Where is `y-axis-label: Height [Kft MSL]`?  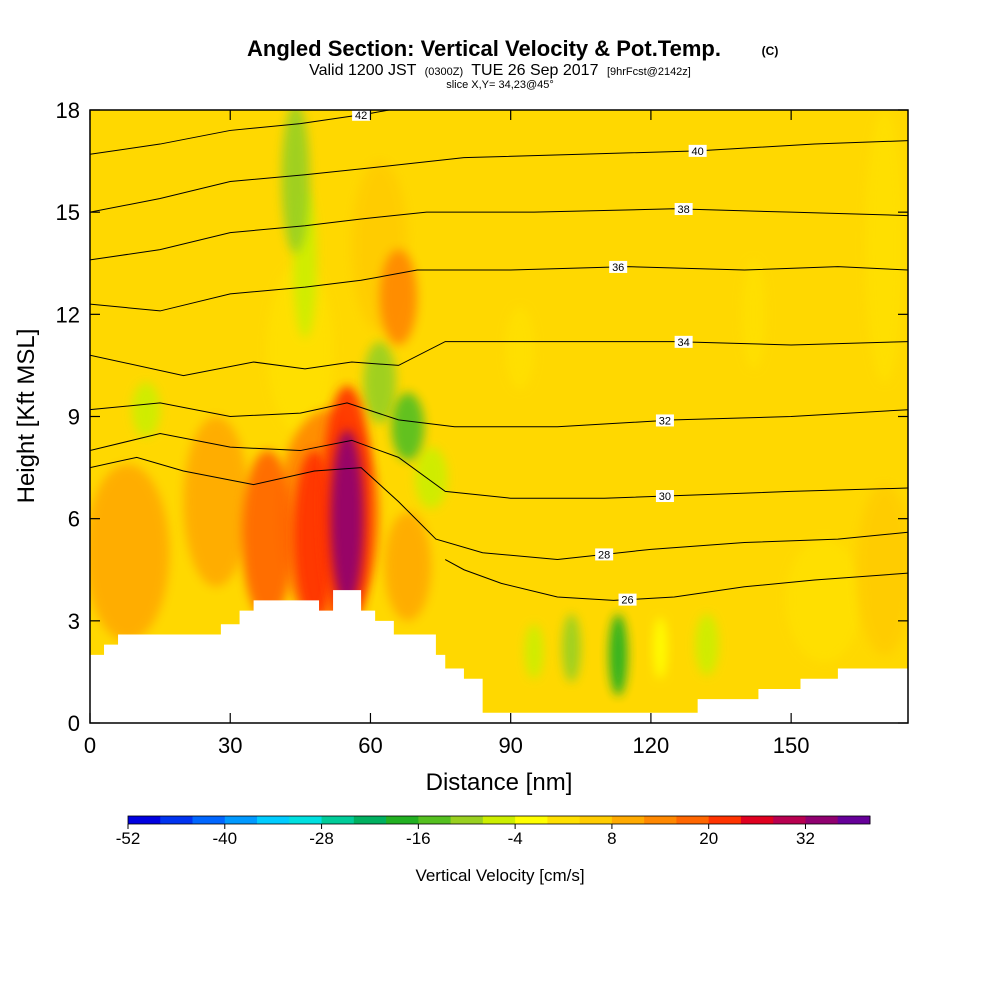 y-axis-label: Height [Kft MSL] is located at coordinates (26, 416).